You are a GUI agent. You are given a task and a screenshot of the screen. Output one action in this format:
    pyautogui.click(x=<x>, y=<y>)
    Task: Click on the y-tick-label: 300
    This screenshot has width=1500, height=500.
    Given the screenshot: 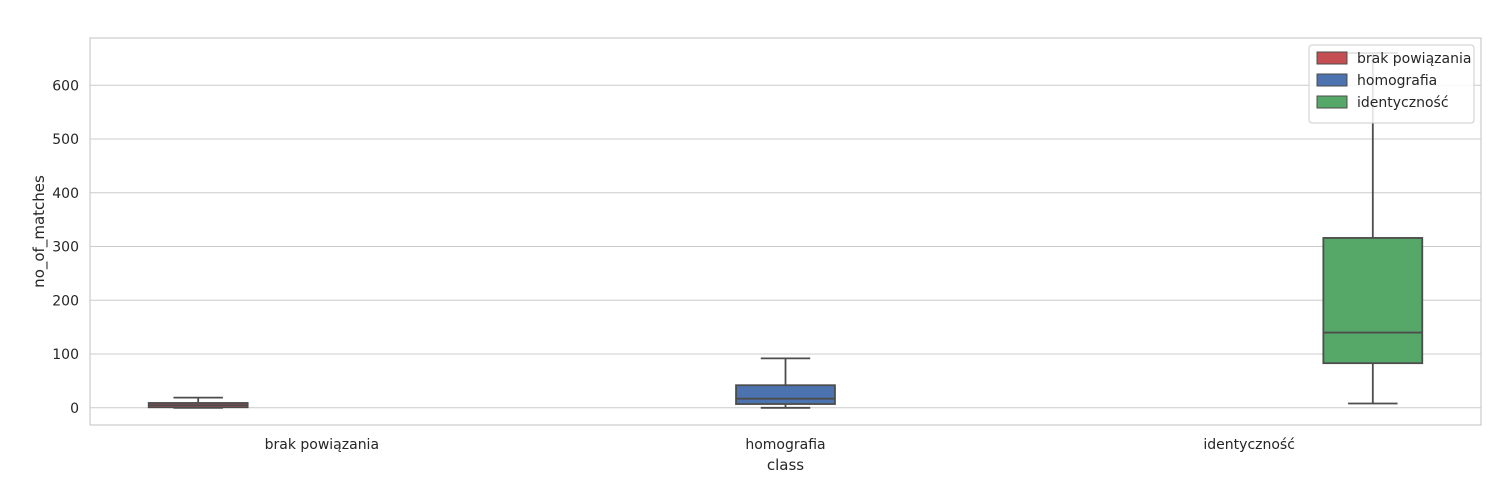 What is the action you would take?
    pyautogui.click(x=65, y=248)
    